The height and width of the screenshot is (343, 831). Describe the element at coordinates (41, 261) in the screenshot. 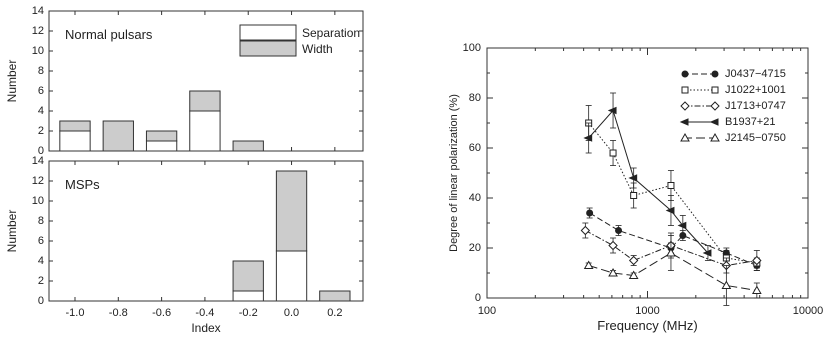

I see `hist1-ytick-label: 4` at that location.